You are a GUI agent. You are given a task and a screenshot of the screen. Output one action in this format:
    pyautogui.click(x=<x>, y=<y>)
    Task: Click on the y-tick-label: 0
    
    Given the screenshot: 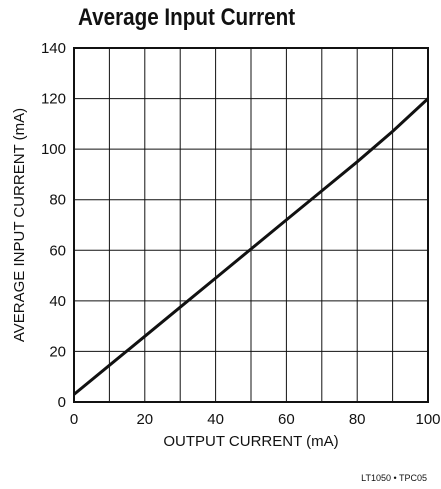 What is the action you would take?
    pyautogui.click(x=62, y=402)
    